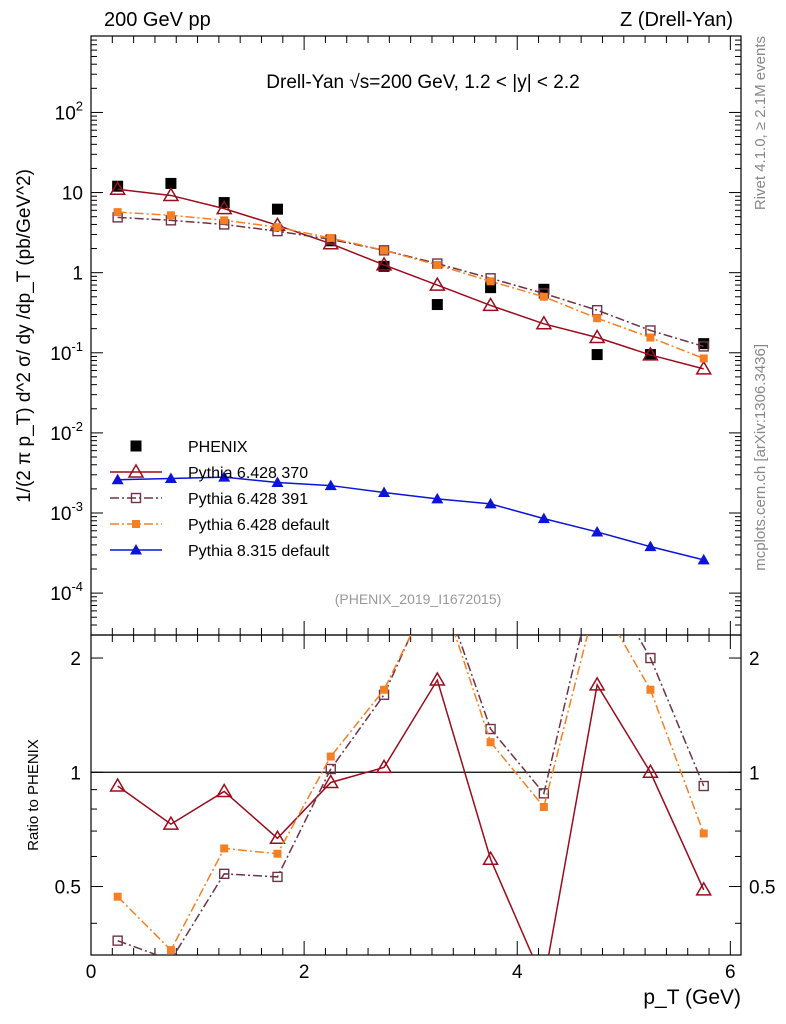 This screenshot has width=786, height=1024. What do you see at coordinates (304, 972) in the screenshot?
I see `x-tick-label: 2` at bounding box center [304, 972].